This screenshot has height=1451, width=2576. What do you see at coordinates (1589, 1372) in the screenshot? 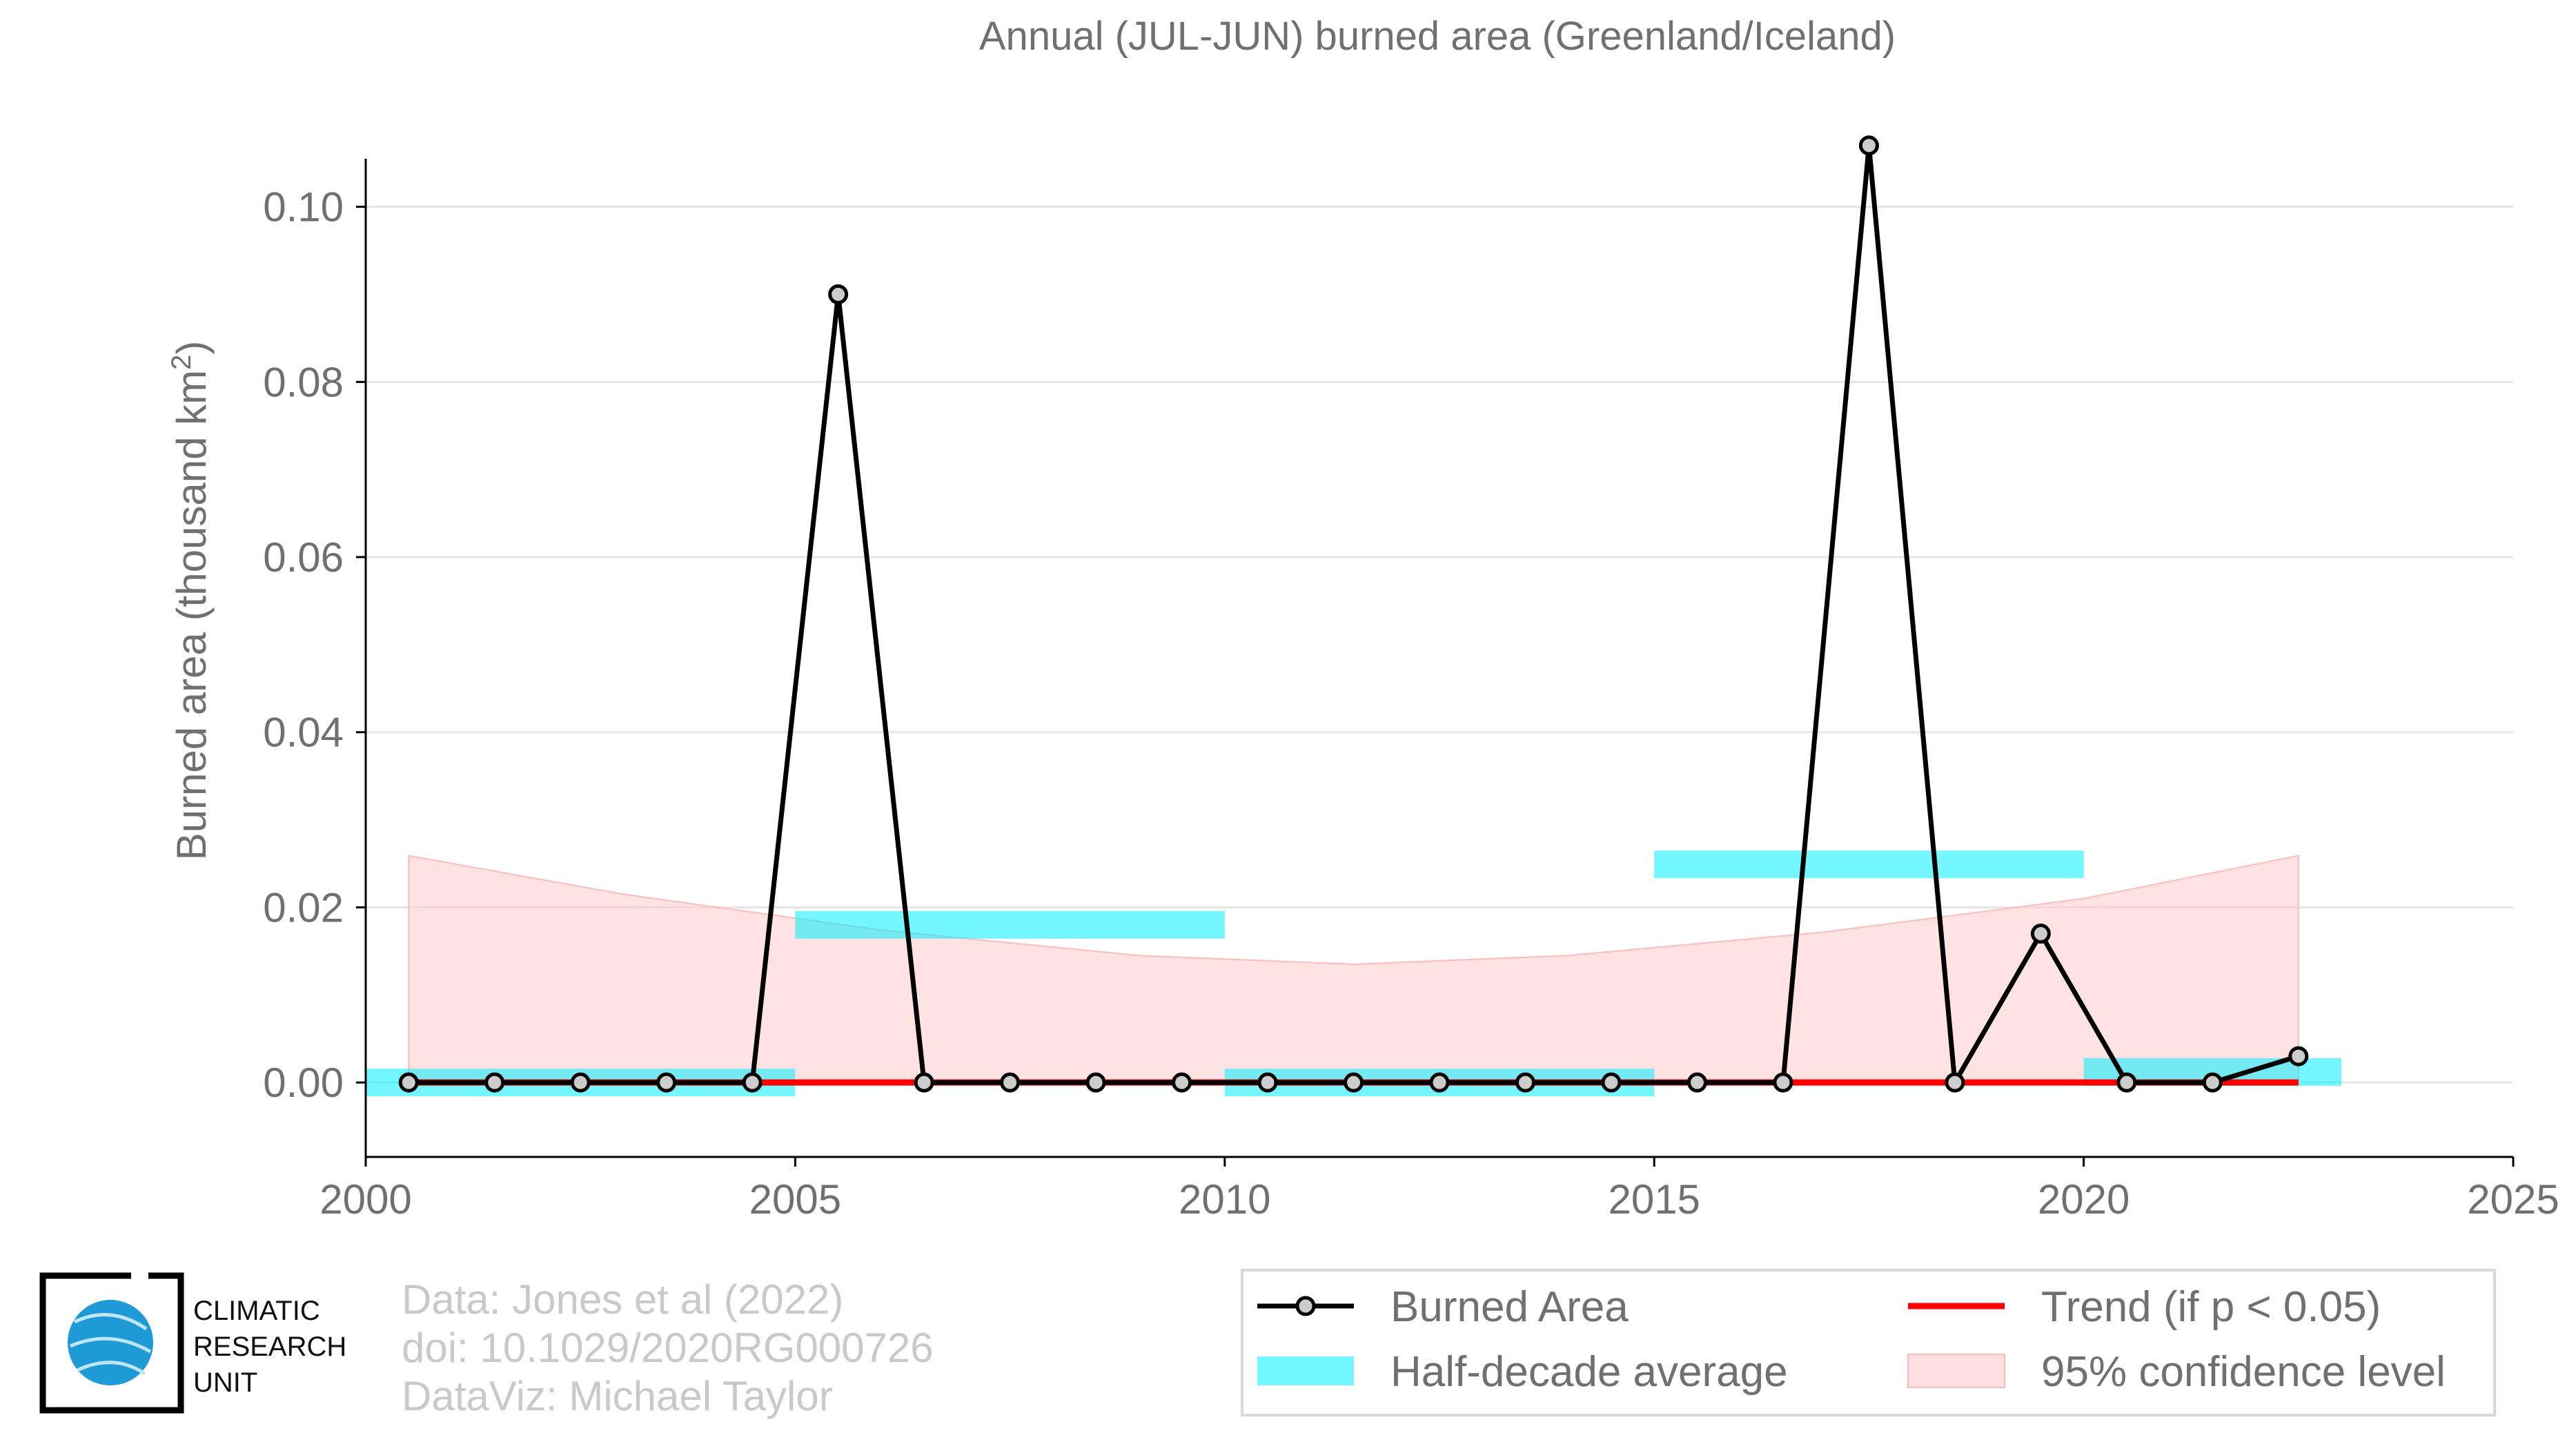
I see `legend-label-half-decade: Half-decade average` at bounding box center [1589, 1372].